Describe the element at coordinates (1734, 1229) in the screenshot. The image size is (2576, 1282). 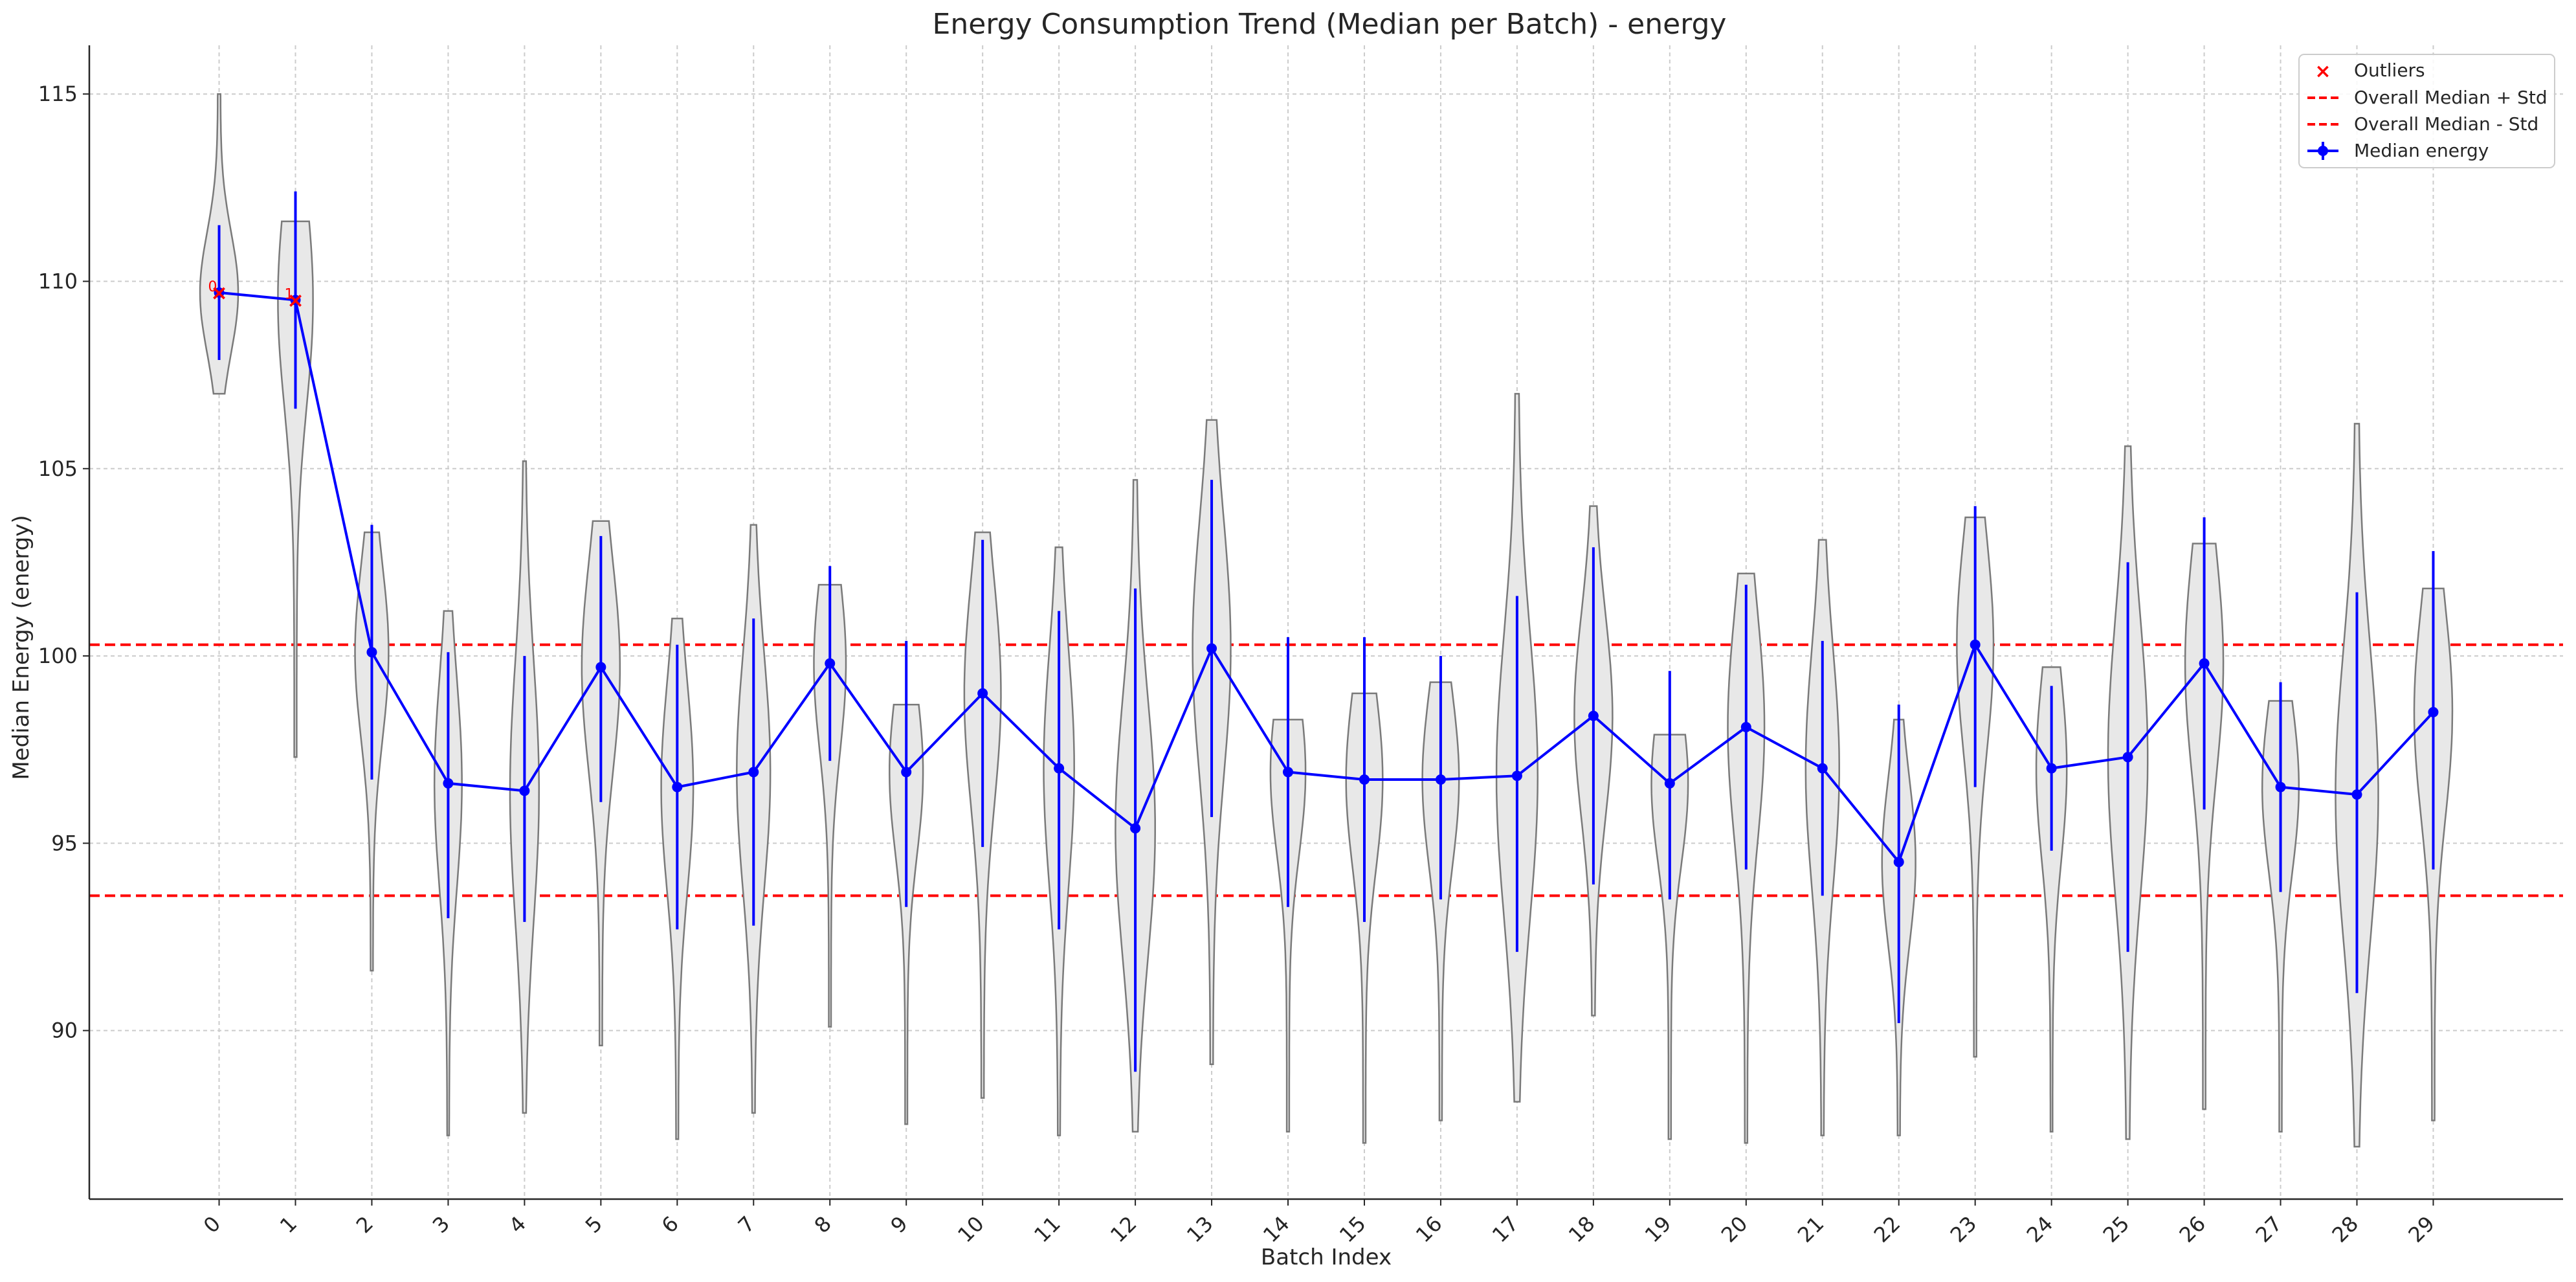
I see `x-tick-label: 20` at that location.